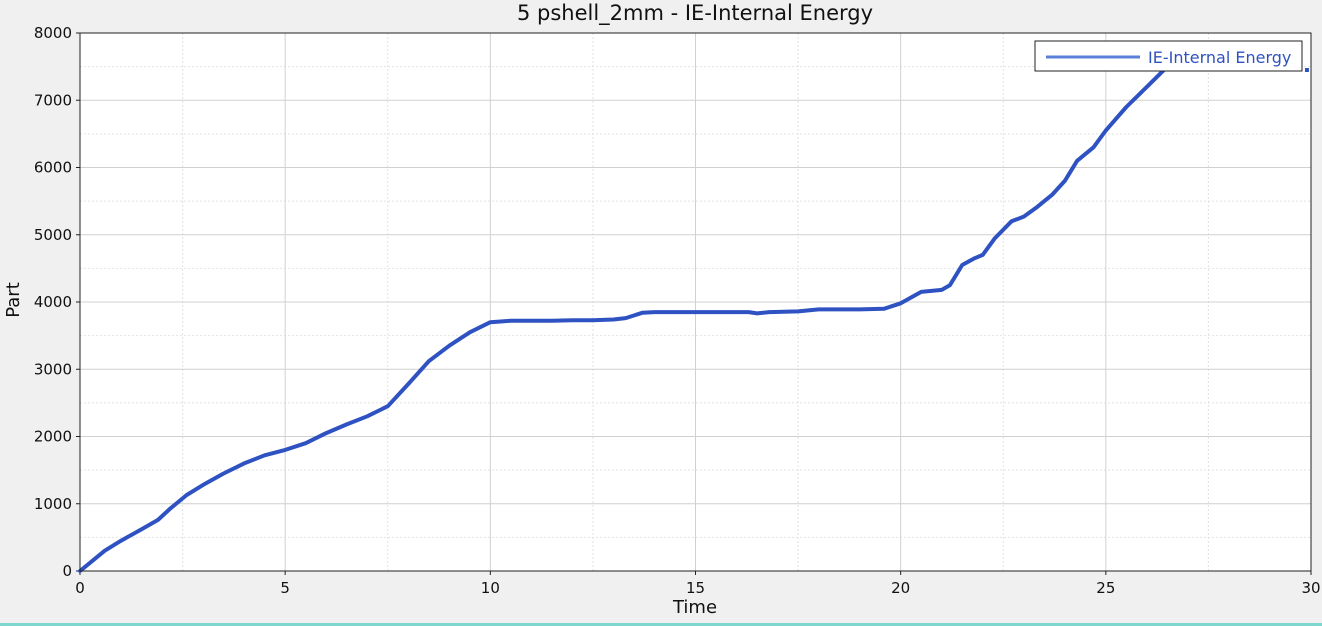 Image resolution: width=1322 pixels, height=626 pixels. Describe the element at coordinates (53, 437) in the screenshot. I see `y-tick-label: 2000` at that location.